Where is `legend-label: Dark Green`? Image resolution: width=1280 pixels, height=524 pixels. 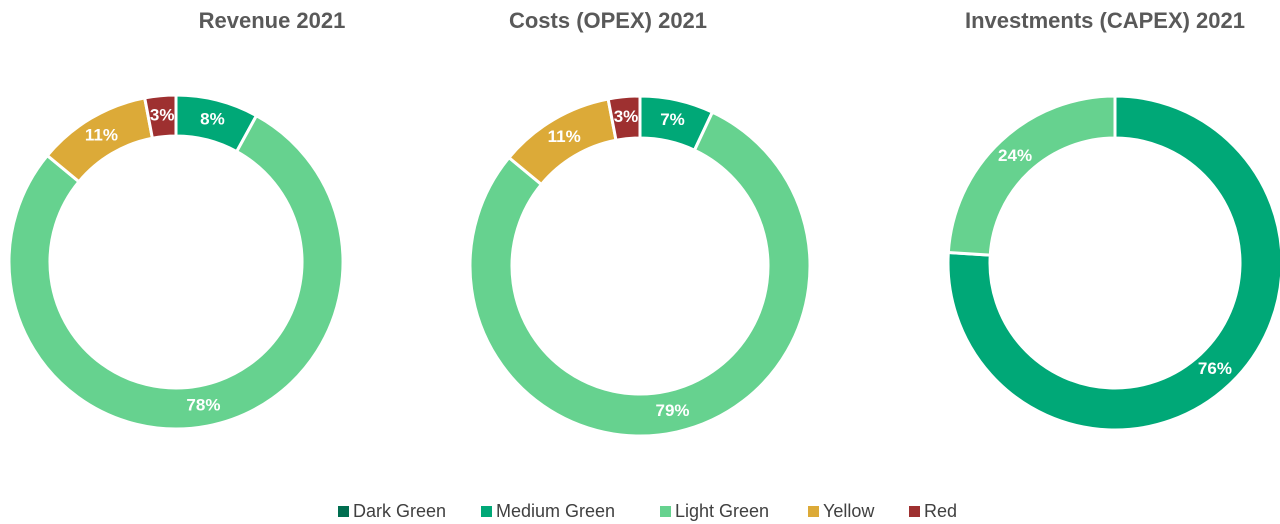 legend-label: Dark Green is located at coordinates (399, 511).